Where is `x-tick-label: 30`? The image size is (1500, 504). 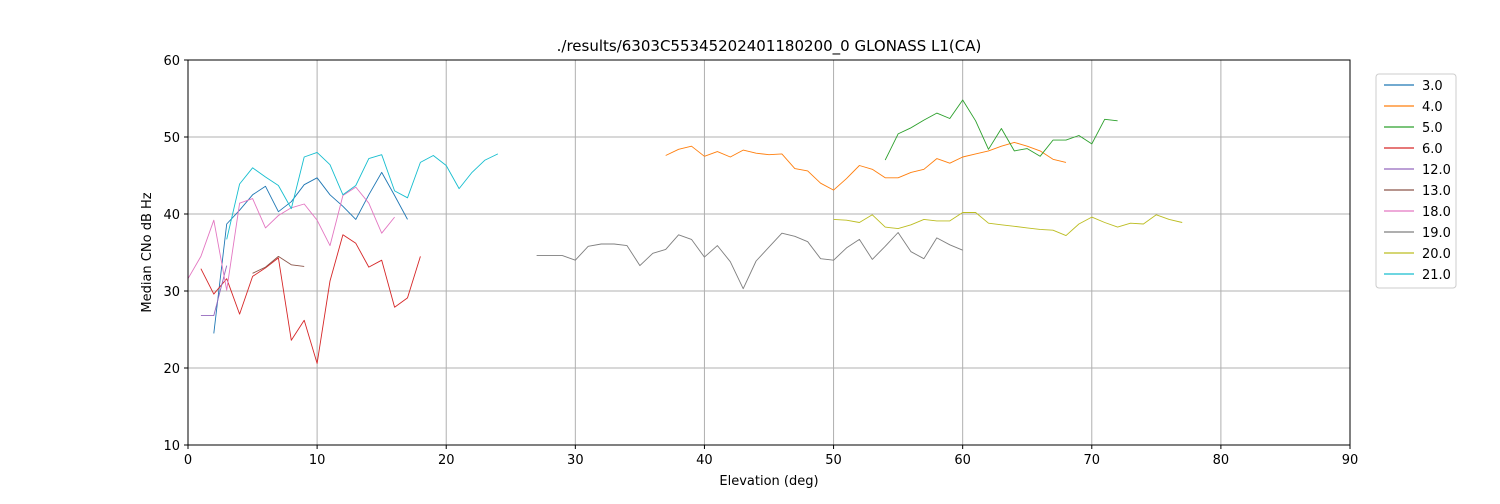 x-tick-label: 30 is located at coordinates (575, 460).